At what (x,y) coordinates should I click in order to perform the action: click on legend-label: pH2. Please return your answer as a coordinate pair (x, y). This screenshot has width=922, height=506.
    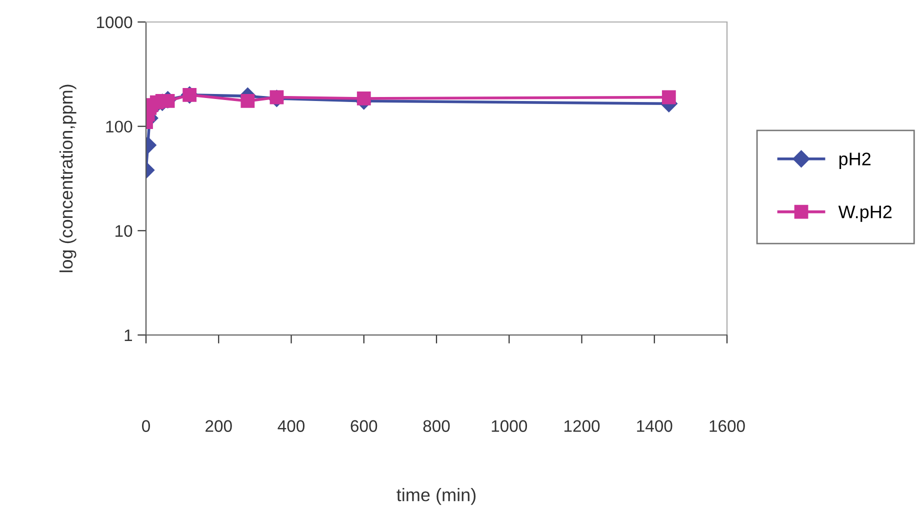
    Looking at the image, I should click on (854, 160).